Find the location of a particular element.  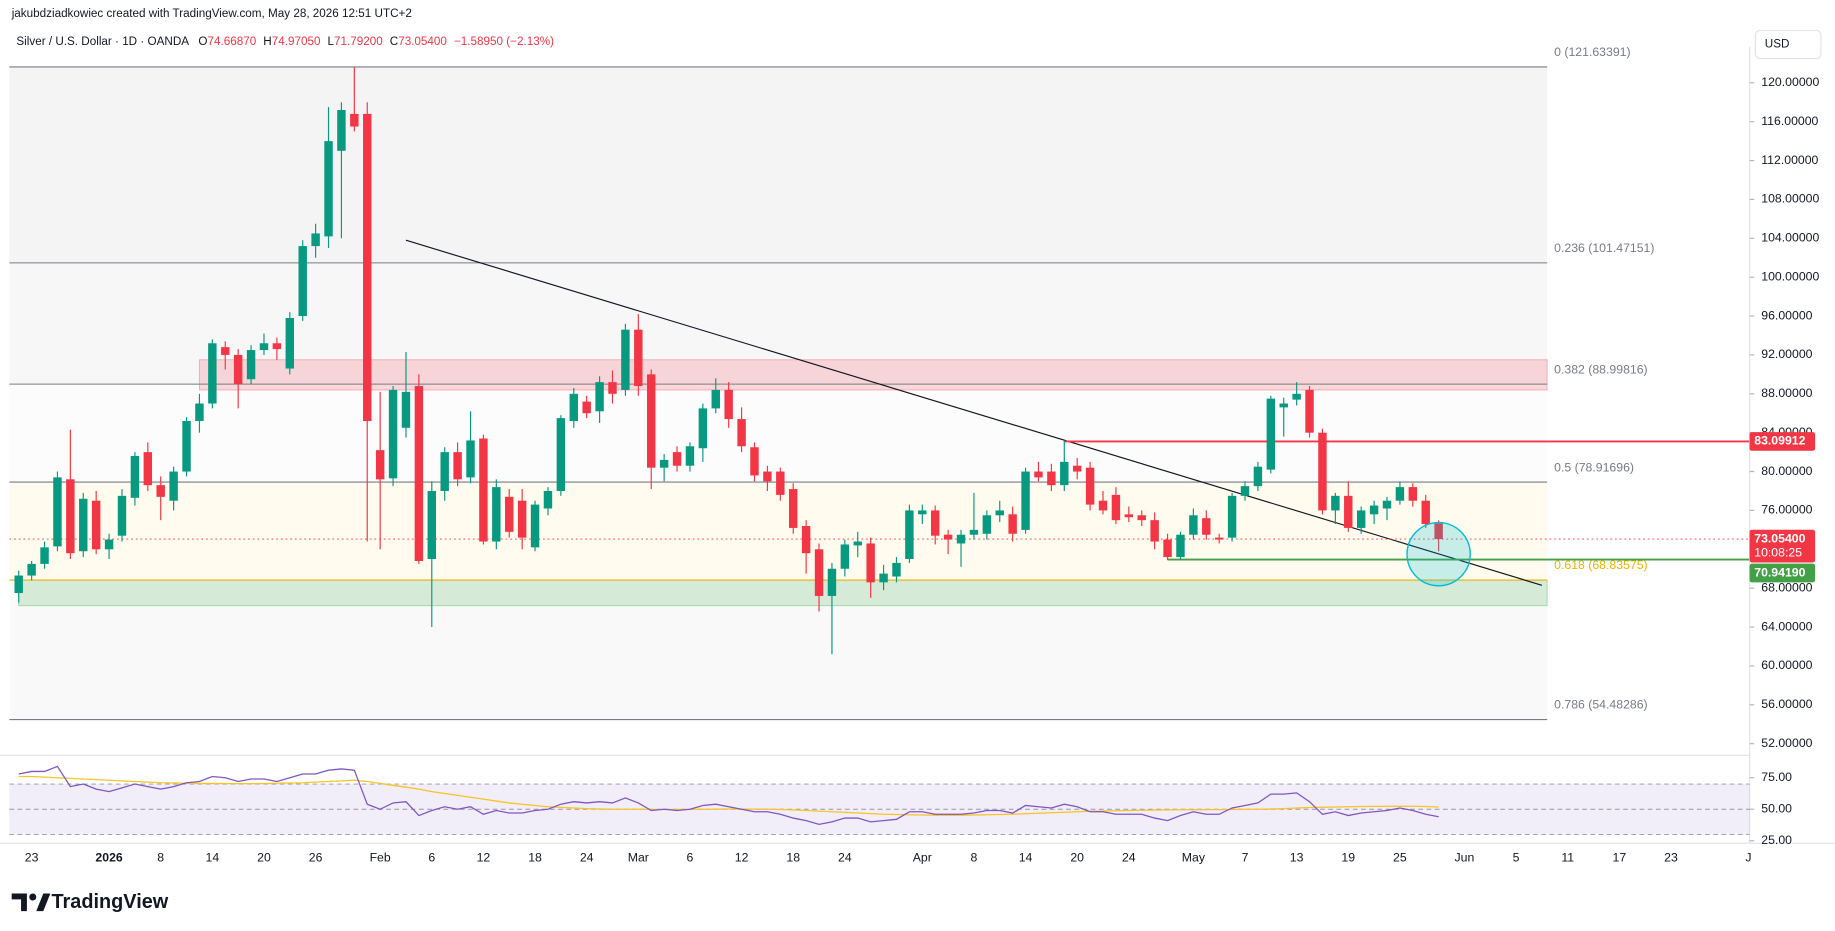

currency-button is located at coordinates (1788, 44).